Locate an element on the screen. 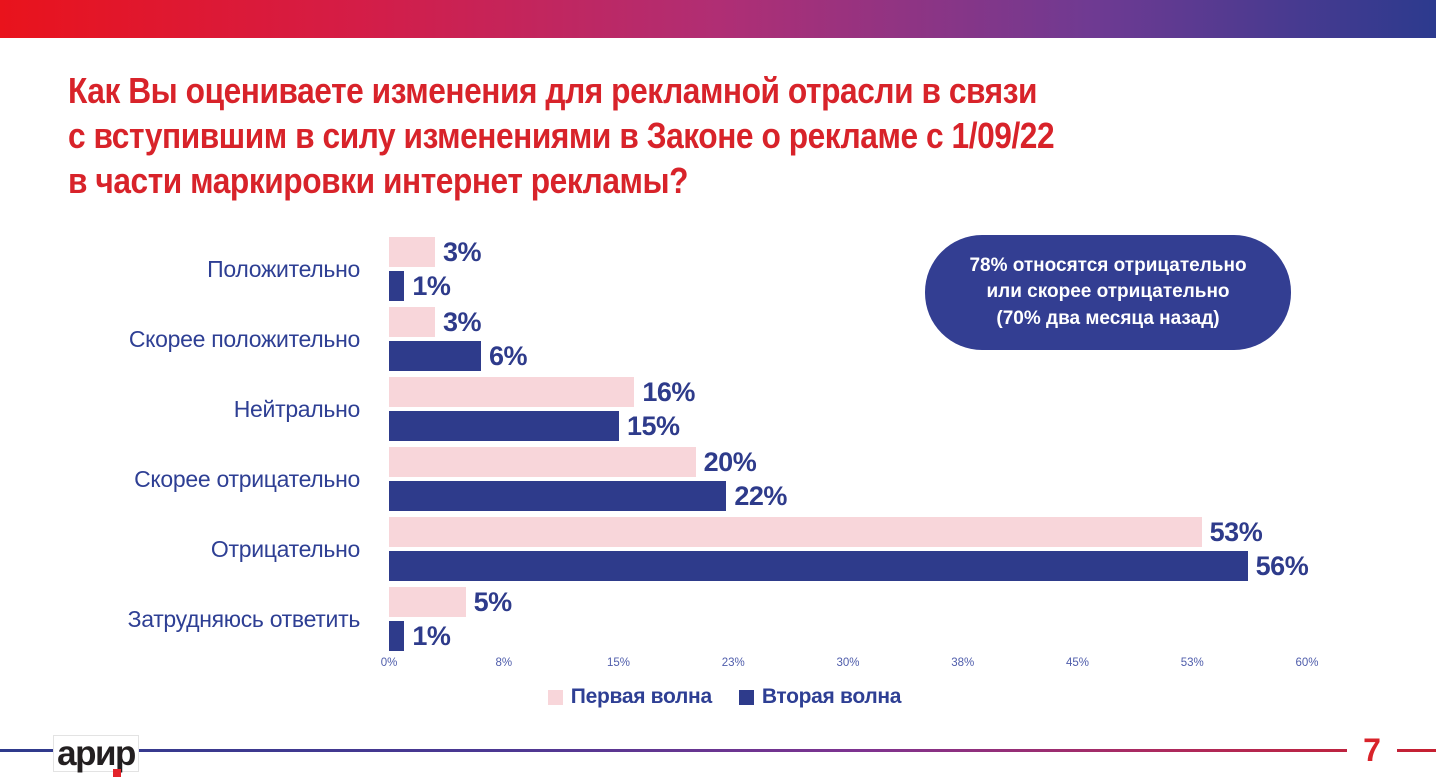 The height and width of the screenshot is (777, 1436). x-axis-tick-label: 30% is located at coordinates (848, 663).